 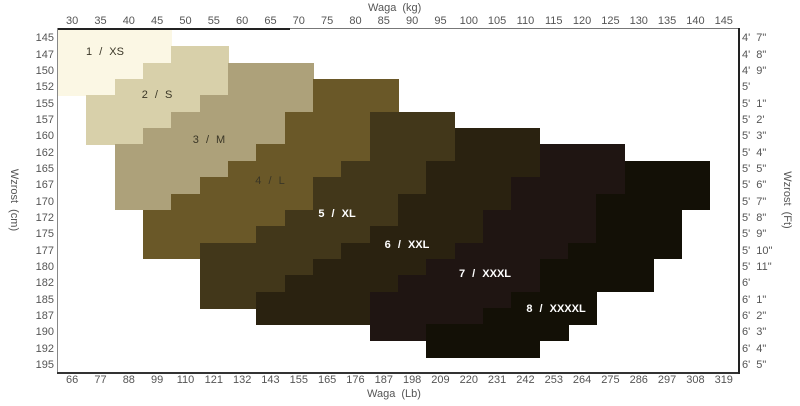 What do you see at coordinates (407, 245) in the screenshot?
I see `size-label: 6 / XXL` at bounding box center [407, 245].